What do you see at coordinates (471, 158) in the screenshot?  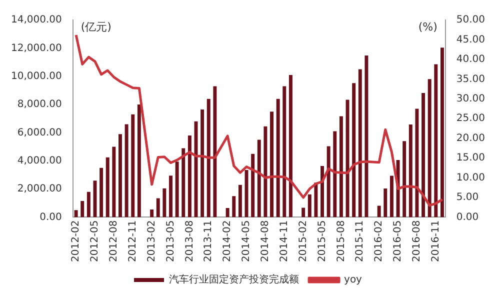 I see `y2-tick-label: 15.00` at bounding box center [471, 158].